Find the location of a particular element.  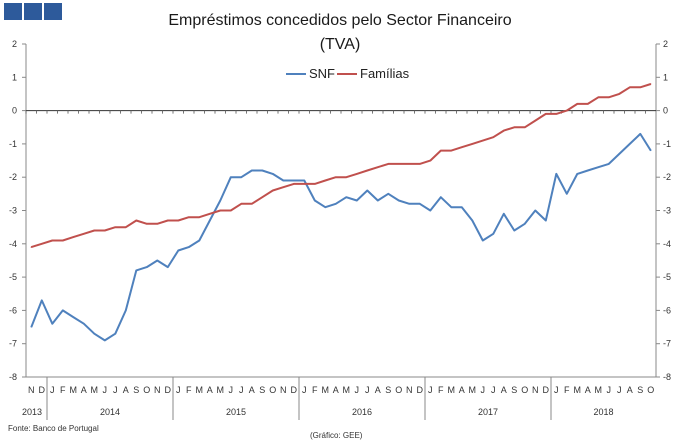

y-tick-label-left: -7 is located at coordinates (13, 344).